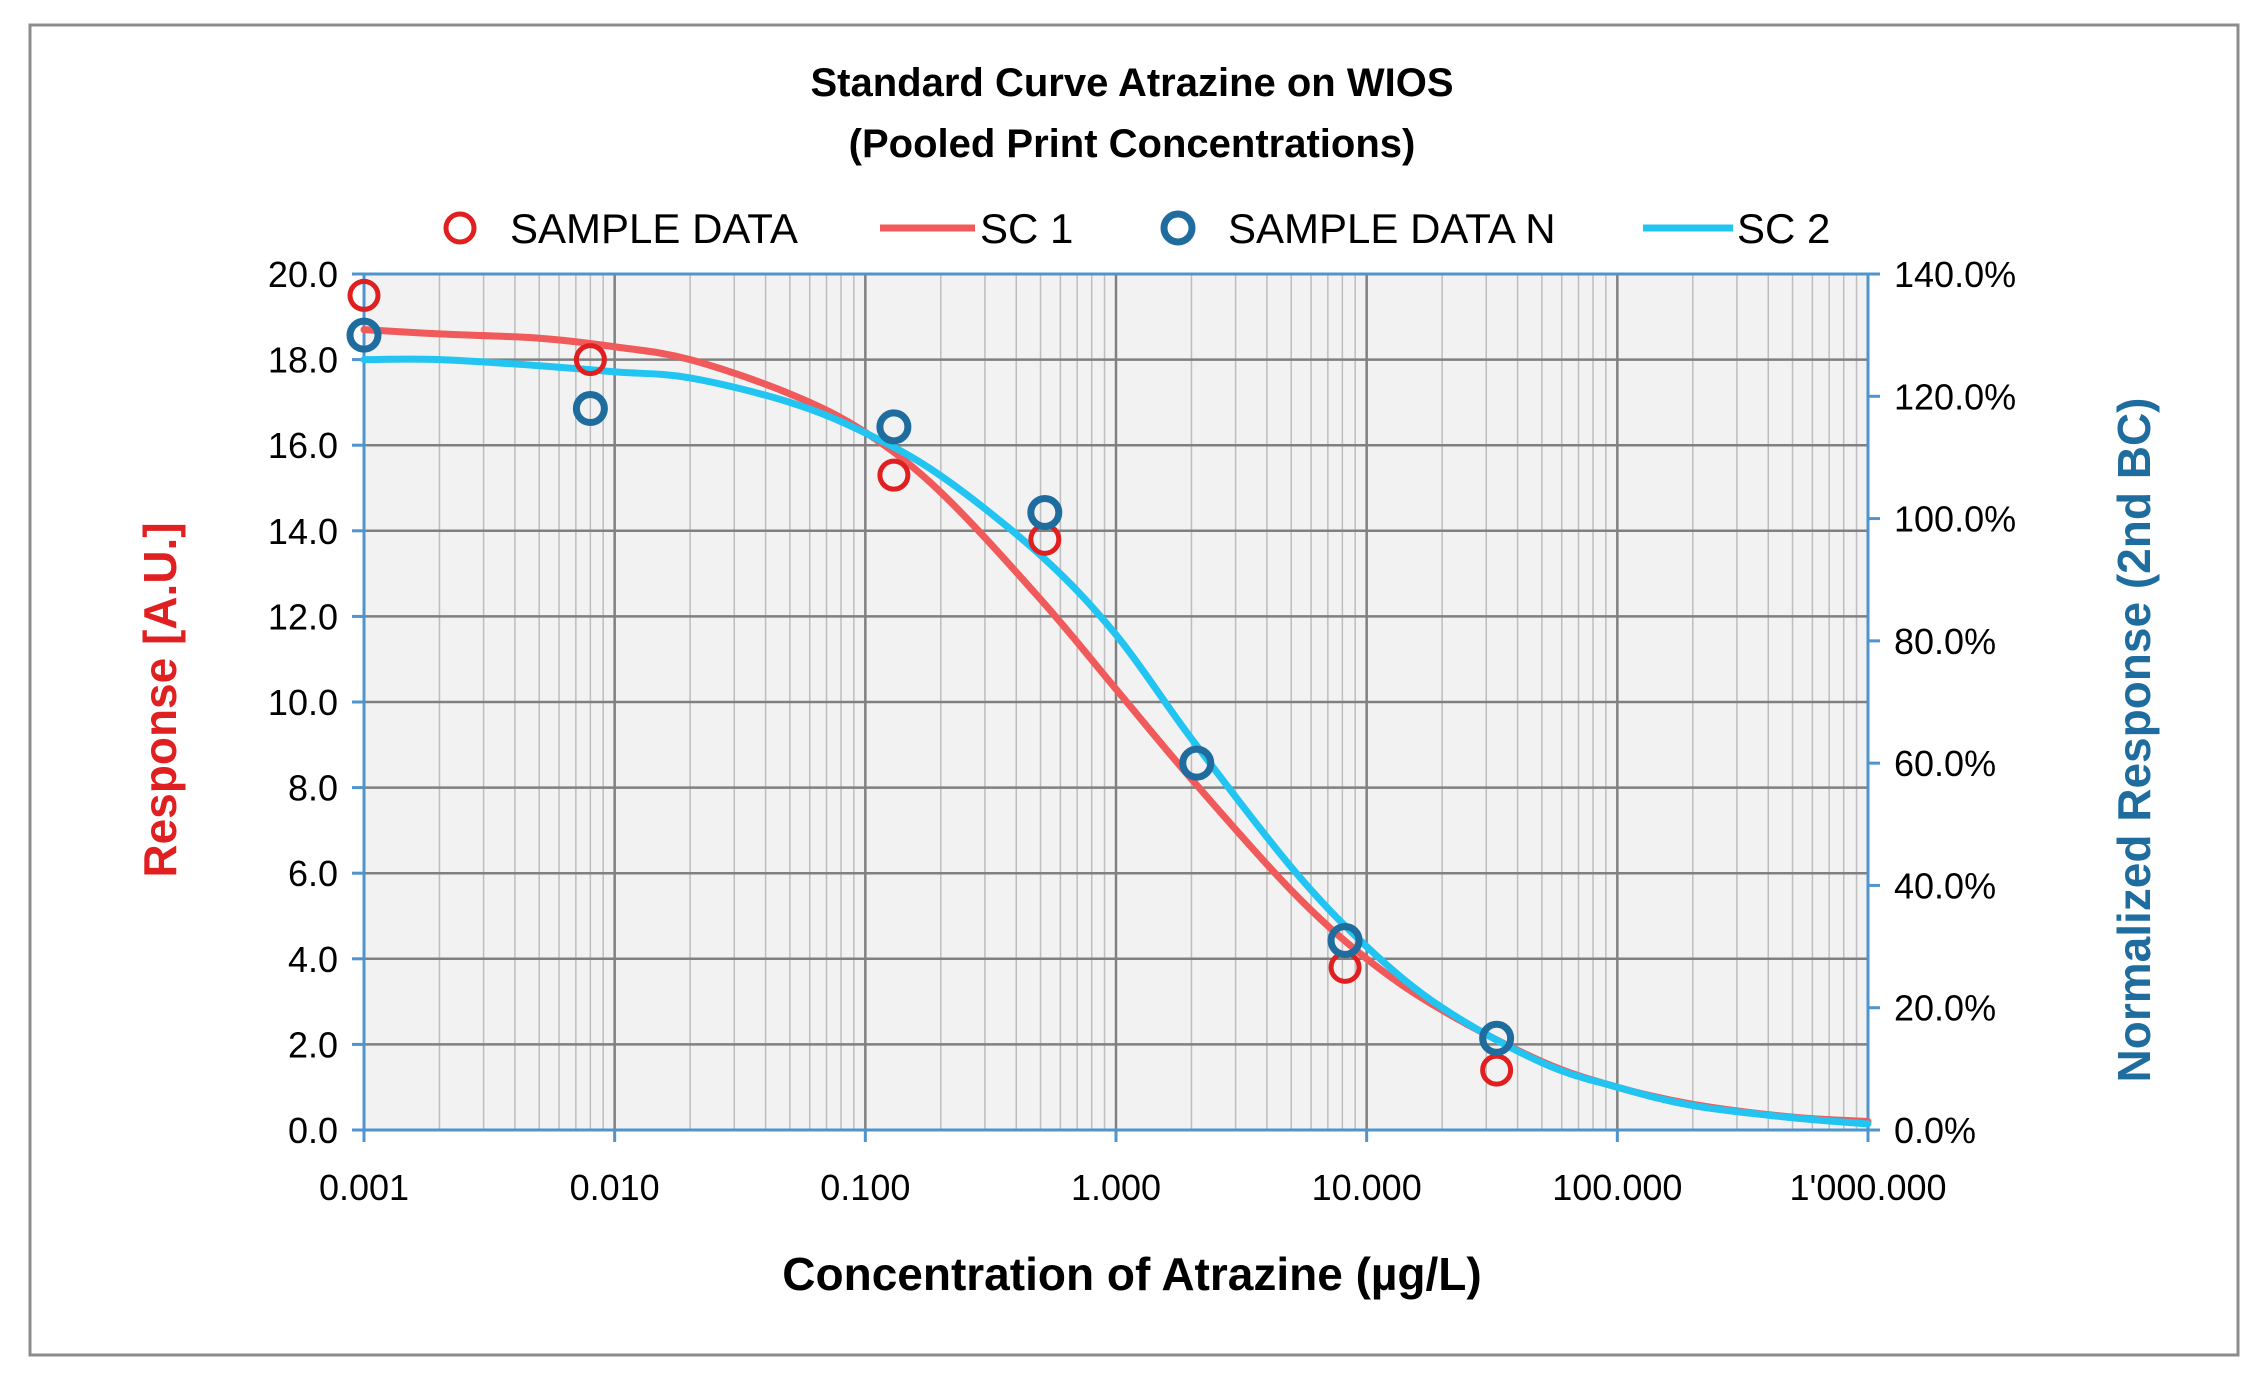  What do you see at coordinates (1935, 1130) in the screenshot?
I see `y2-tick-label: 0.0%` at bounding box center [1935, 1130].